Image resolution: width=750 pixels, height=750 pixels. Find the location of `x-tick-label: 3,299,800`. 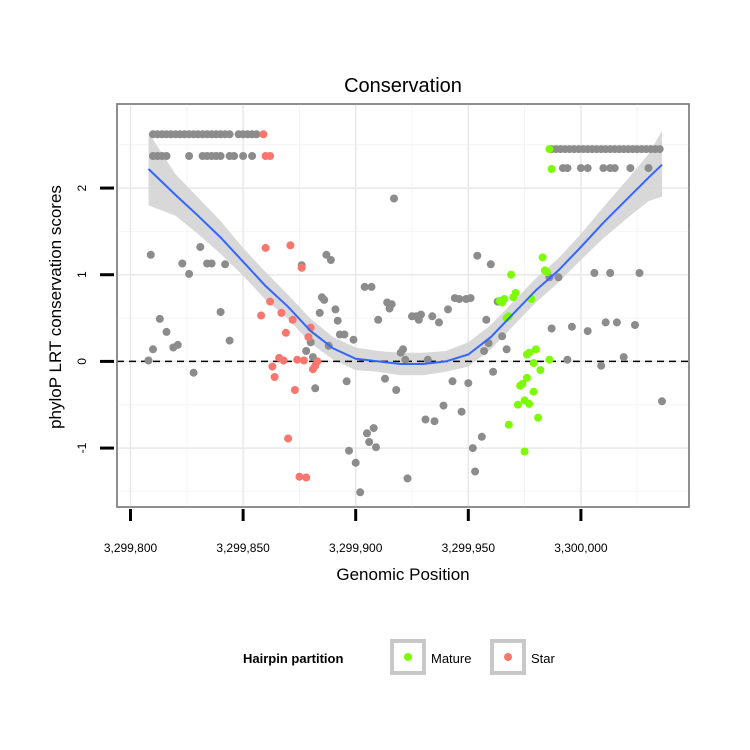

x-tick-label: 3,299,800 is located at coordinates (131, 548).